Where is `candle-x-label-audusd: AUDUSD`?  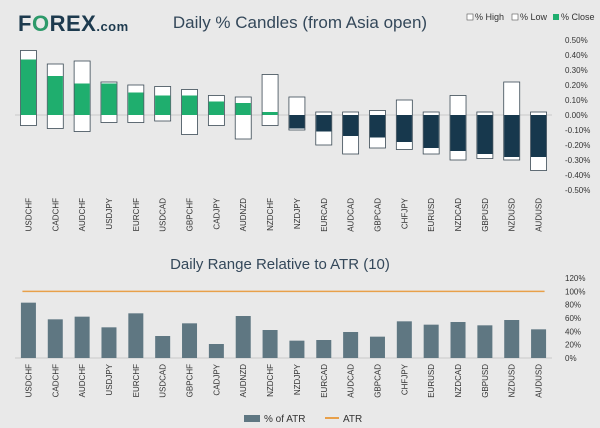 candle-x-label-audusd: AUDUSD is located at coordinates (539, 215).